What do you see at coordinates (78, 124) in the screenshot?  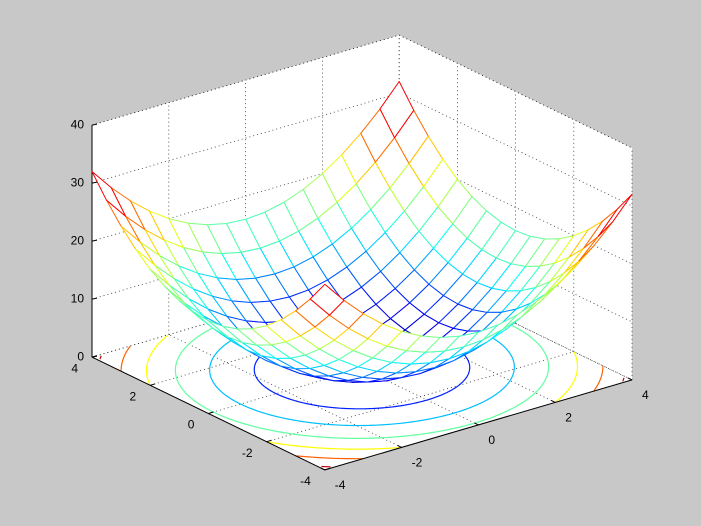 I see `z-tick-label: 40` at bounding box center [78, 124].